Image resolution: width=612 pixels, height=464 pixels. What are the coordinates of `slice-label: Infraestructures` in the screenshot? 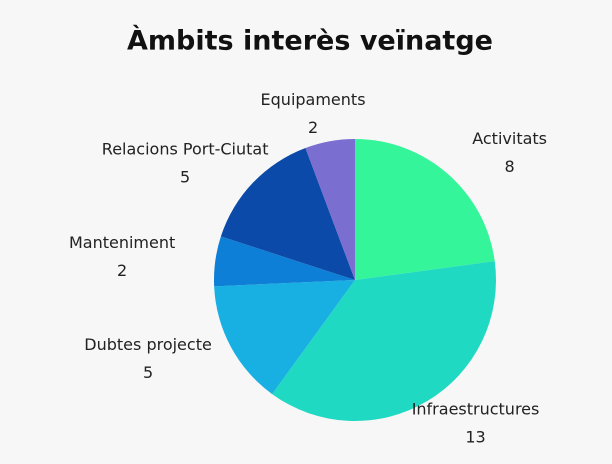 It's located at (476, 409).